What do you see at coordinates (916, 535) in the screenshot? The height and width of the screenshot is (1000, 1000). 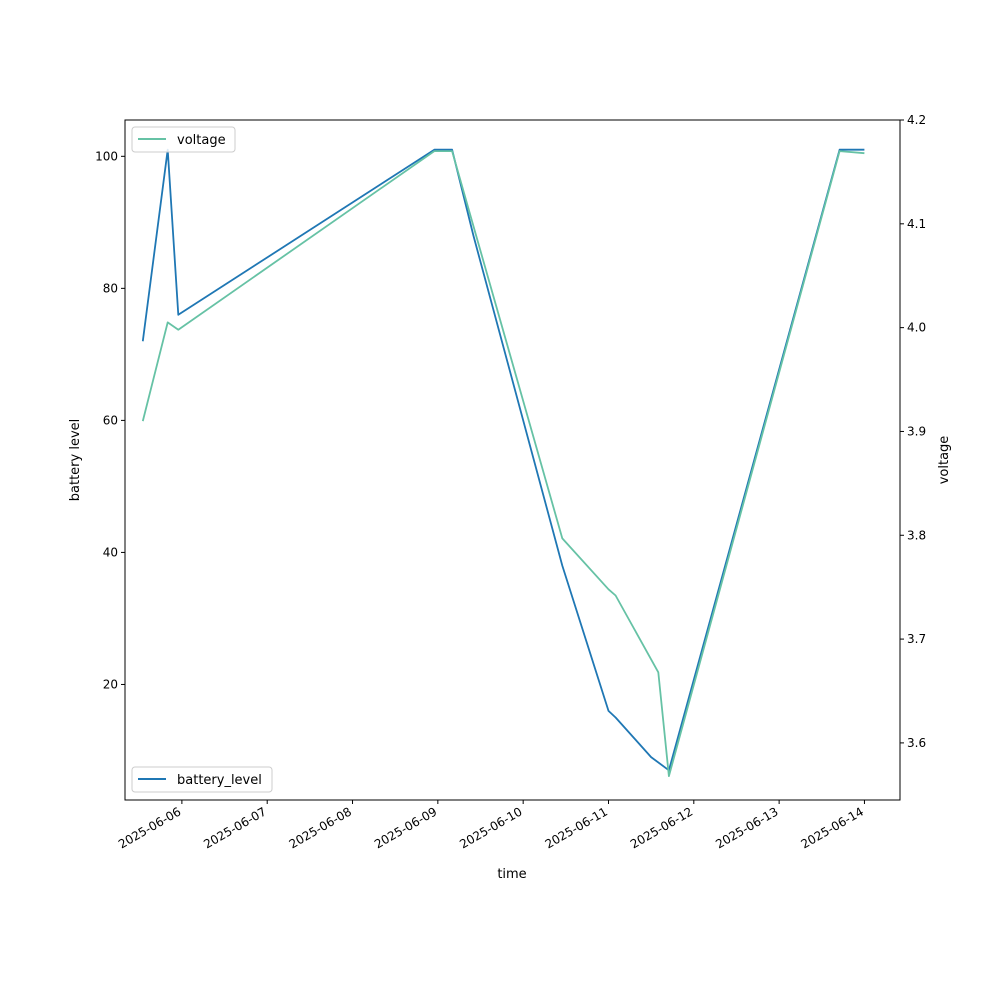 I see `y-right-tick-label: 3.8` at bounding box center [916, 535].